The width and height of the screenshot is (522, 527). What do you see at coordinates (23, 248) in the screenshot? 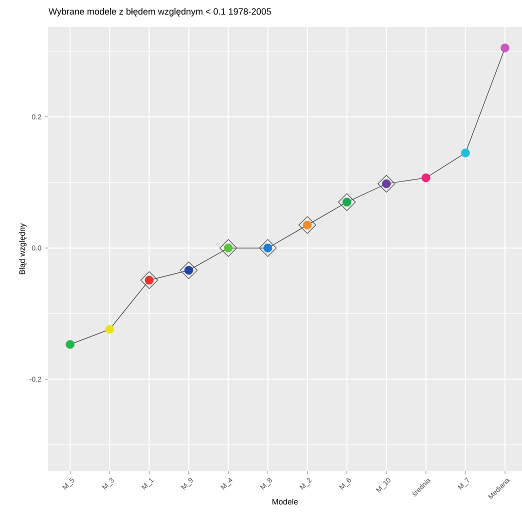
I see `y-axis-title: Błąd względny` at bounding box center [23, 248].